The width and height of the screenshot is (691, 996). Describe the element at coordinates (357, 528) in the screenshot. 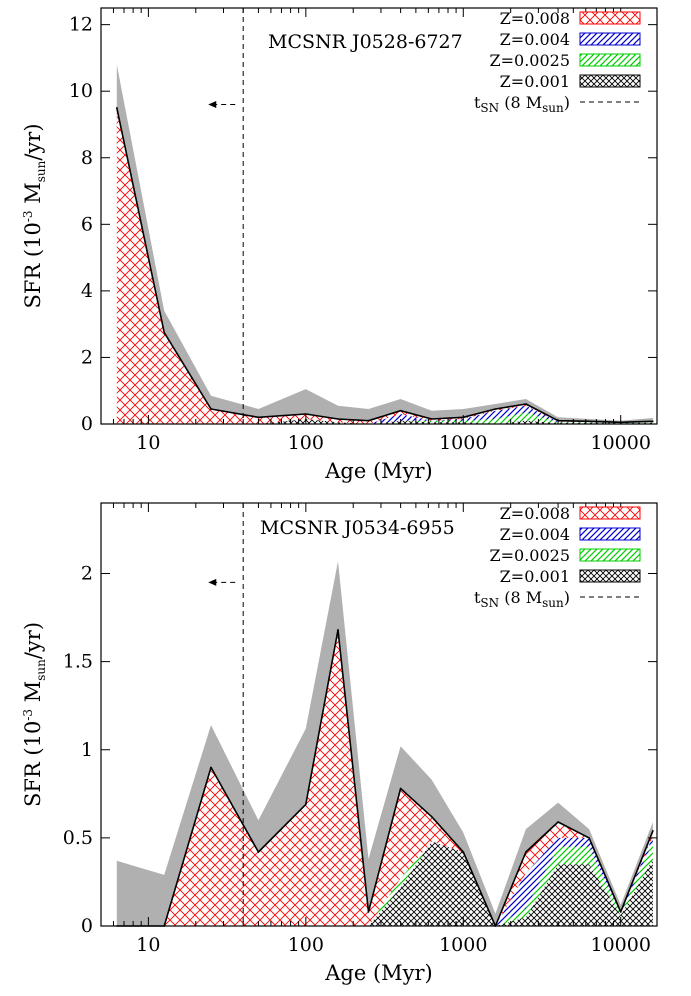

I see `snr-name: MCSNR J0534-6955` at that location.